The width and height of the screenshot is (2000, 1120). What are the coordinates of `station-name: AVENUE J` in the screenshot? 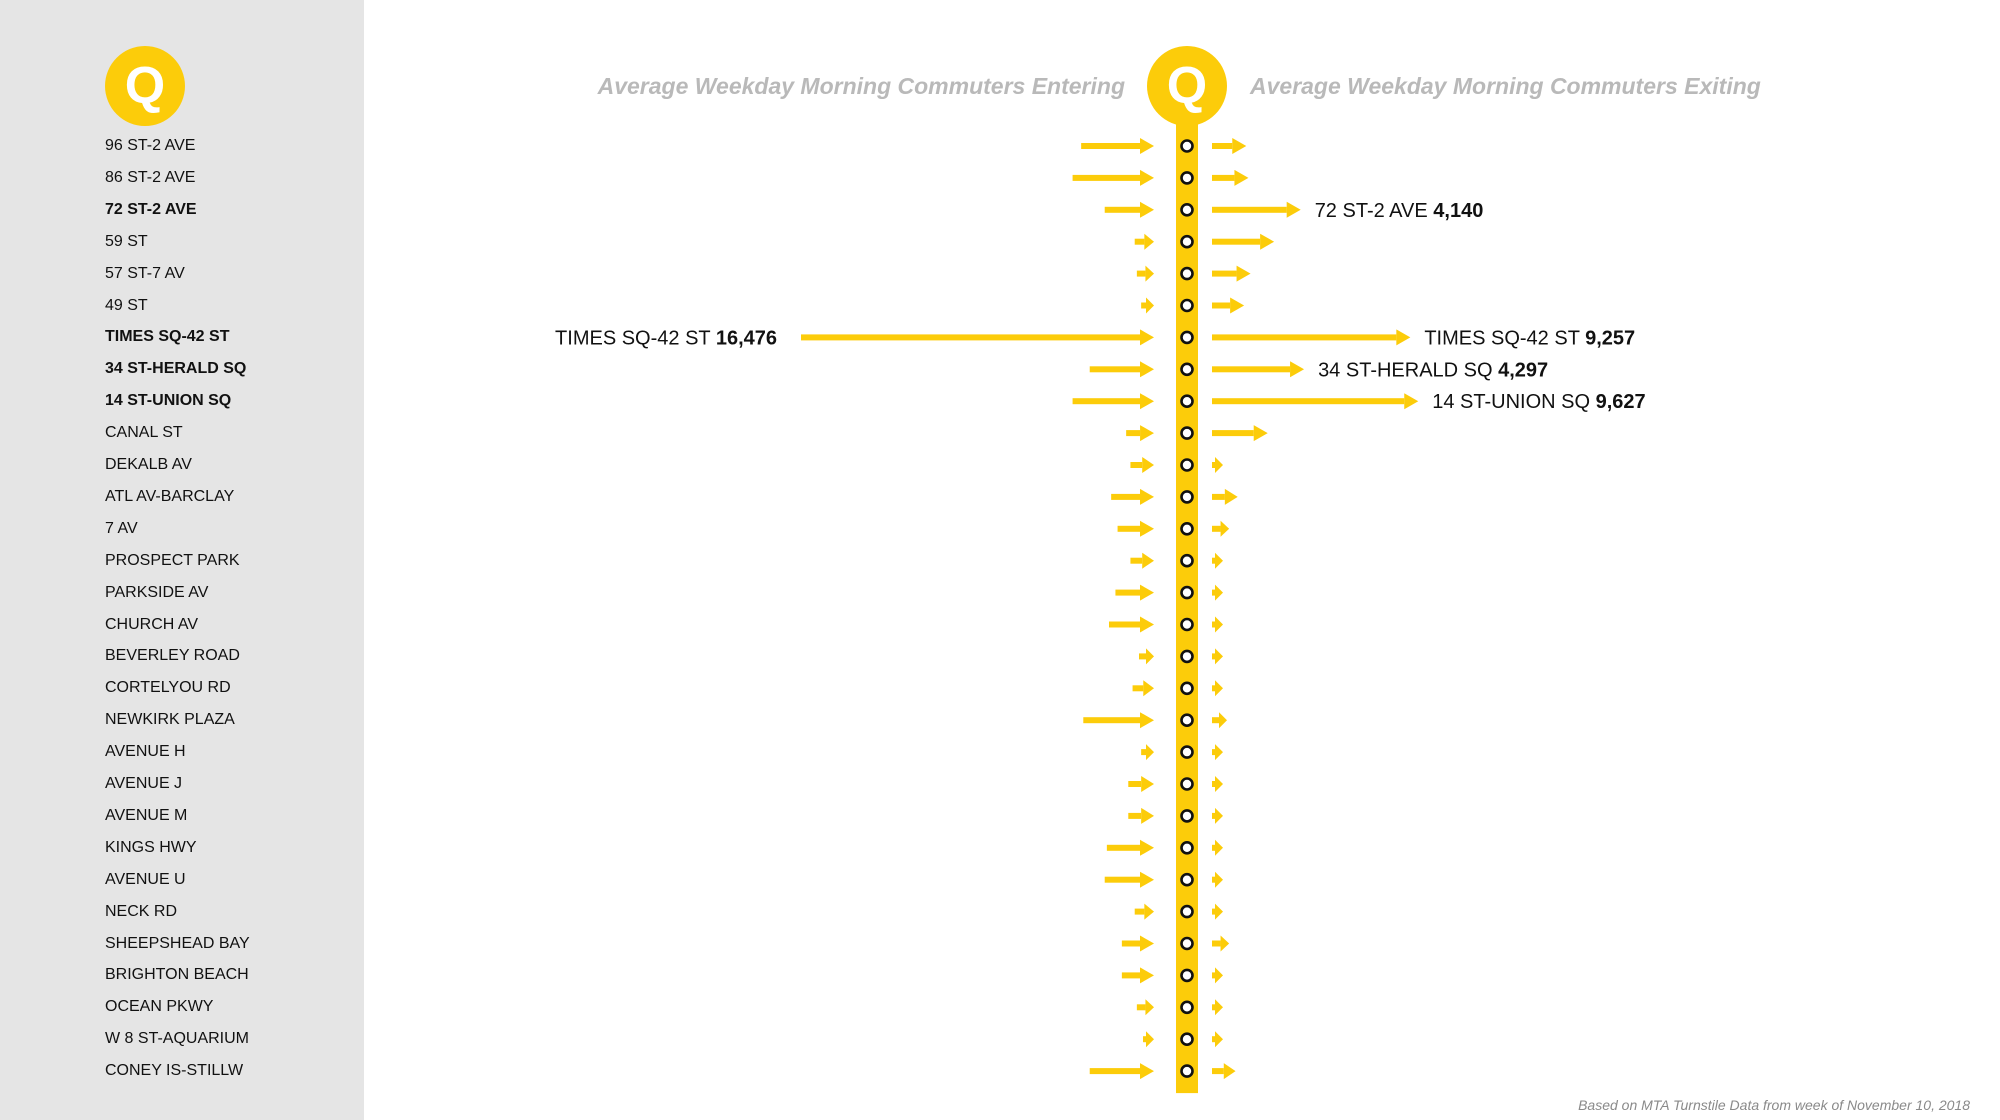 It's located at (144, 783).